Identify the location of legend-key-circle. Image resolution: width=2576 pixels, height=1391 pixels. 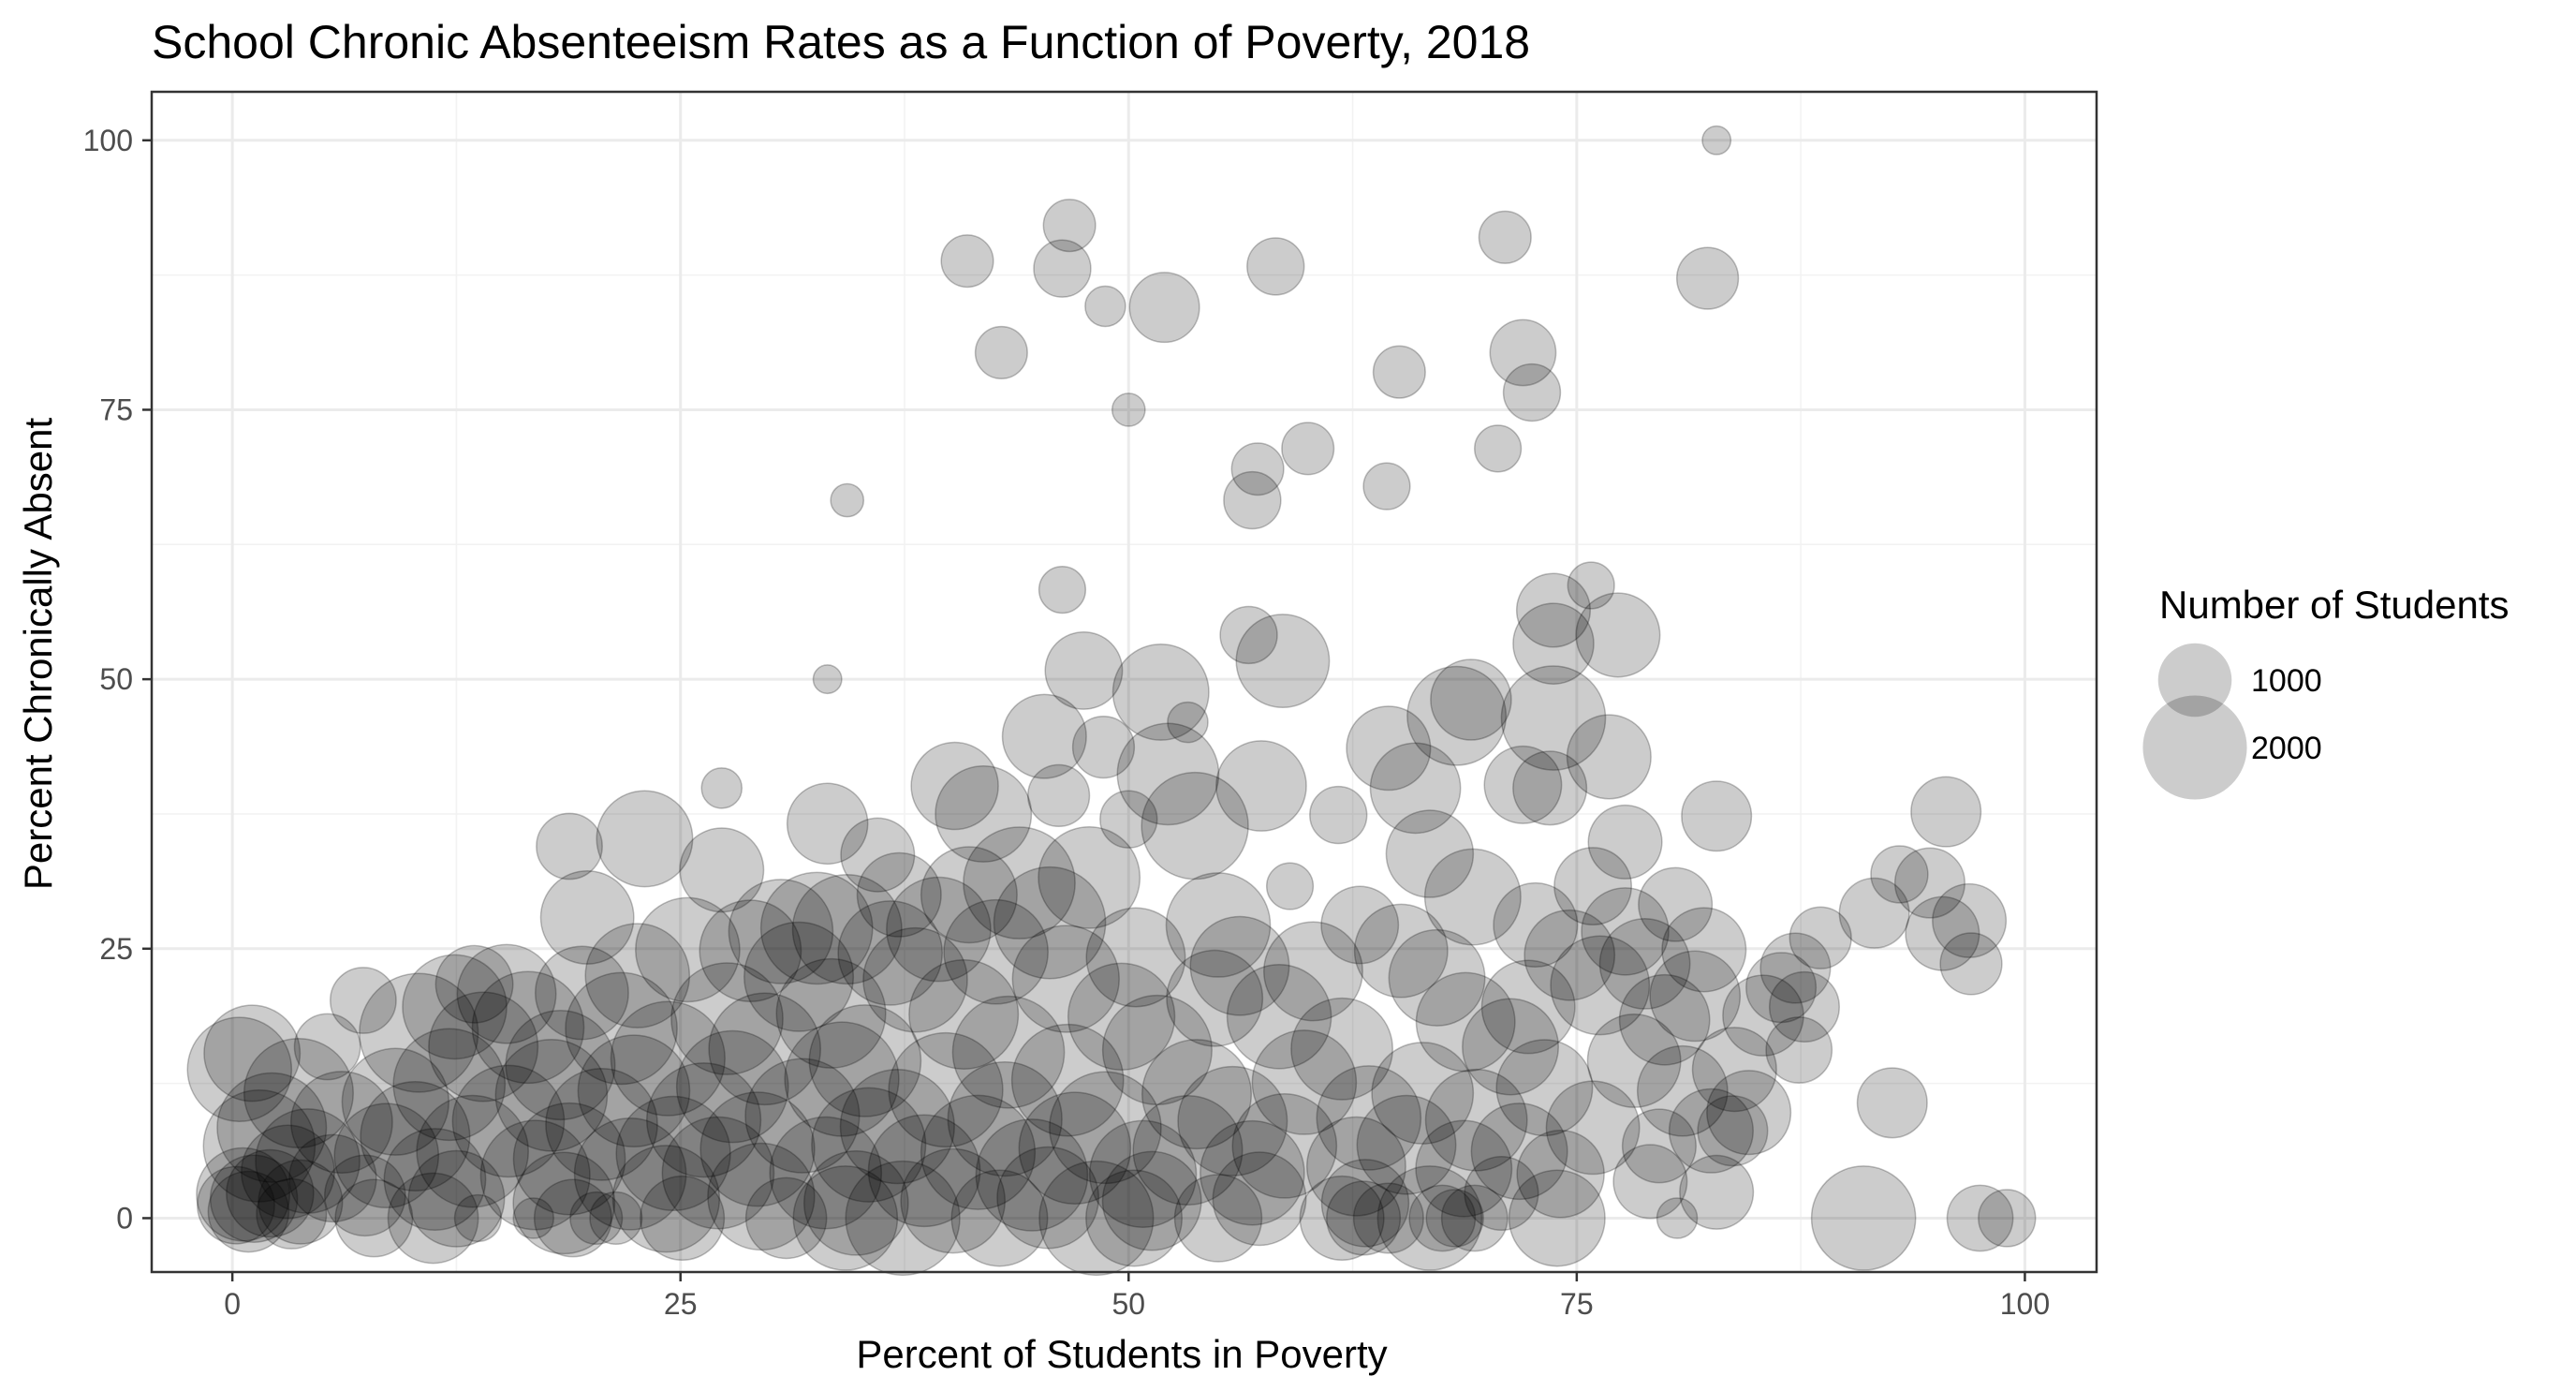
(2194, 747).